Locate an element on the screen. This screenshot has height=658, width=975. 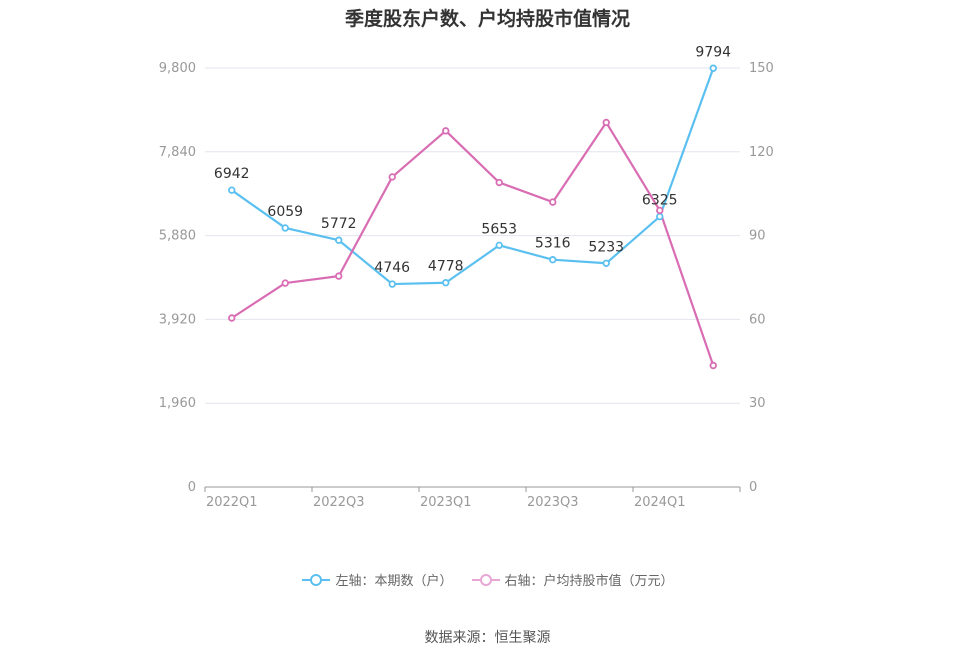
data-label: 6059 is located at coordinates (285, 212).